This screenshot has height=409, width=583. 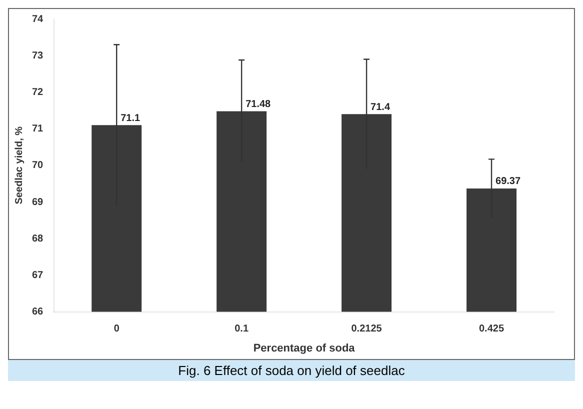 What do you see at coordinates (304, 348) in the screenshot?
I see `x-axis-title: Percentage of soda` at bounding box center [304, 348].